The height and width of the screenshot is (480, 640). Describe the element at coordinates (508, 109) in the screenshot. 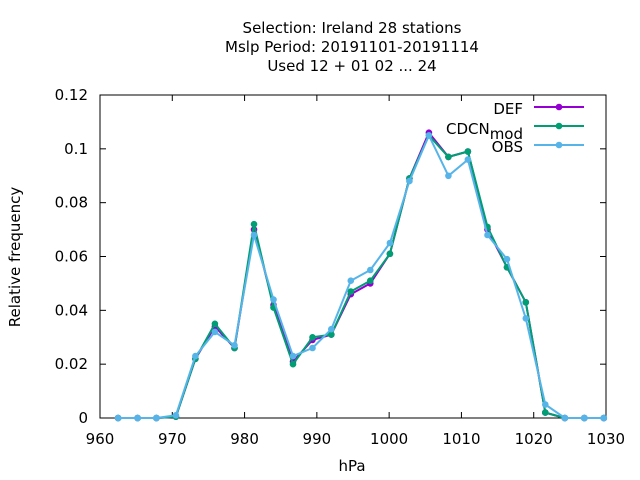

I see `legend-label-def: DEF` at that location.